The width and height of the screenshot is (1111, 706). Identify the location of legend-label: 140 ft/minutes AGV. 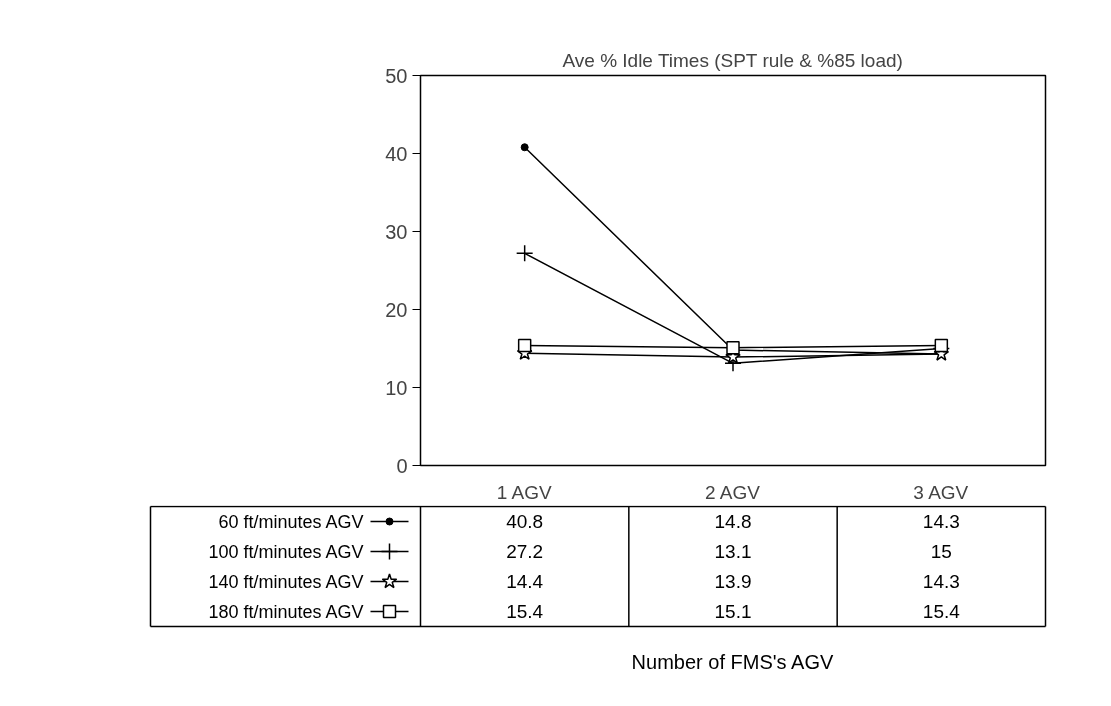
(286, 581).